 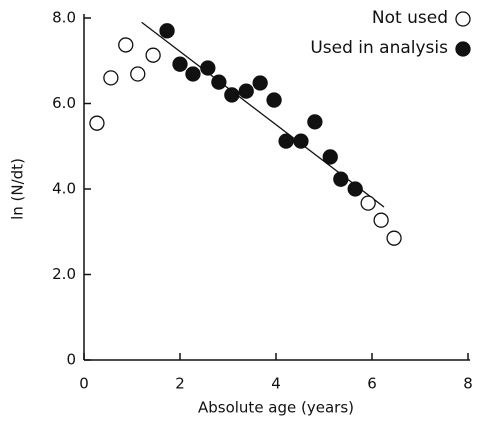 I want to click on y-tick-label: 2.0, so click(x=64, y=274).